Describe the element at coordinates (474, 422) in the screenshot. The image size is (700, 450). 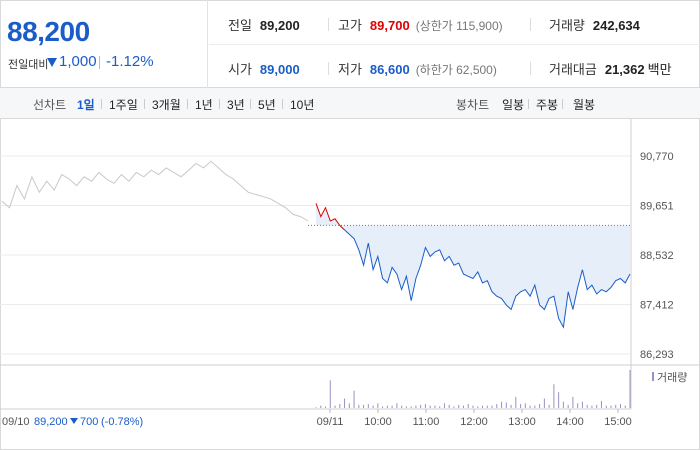
I see `time-tick-label: 12:00` at that location.